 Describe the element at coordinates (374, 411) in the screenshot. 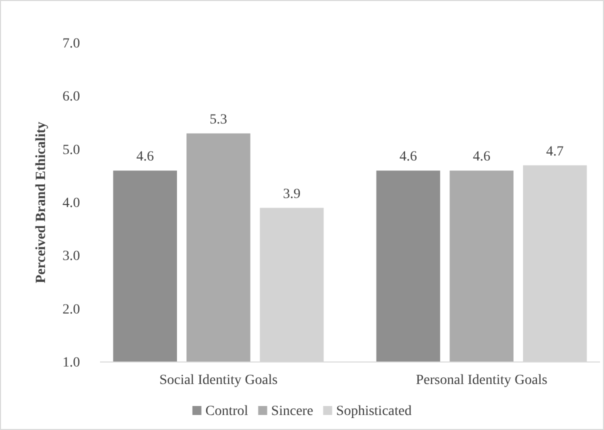

I see `legend-label: Sophisticated` at that location.